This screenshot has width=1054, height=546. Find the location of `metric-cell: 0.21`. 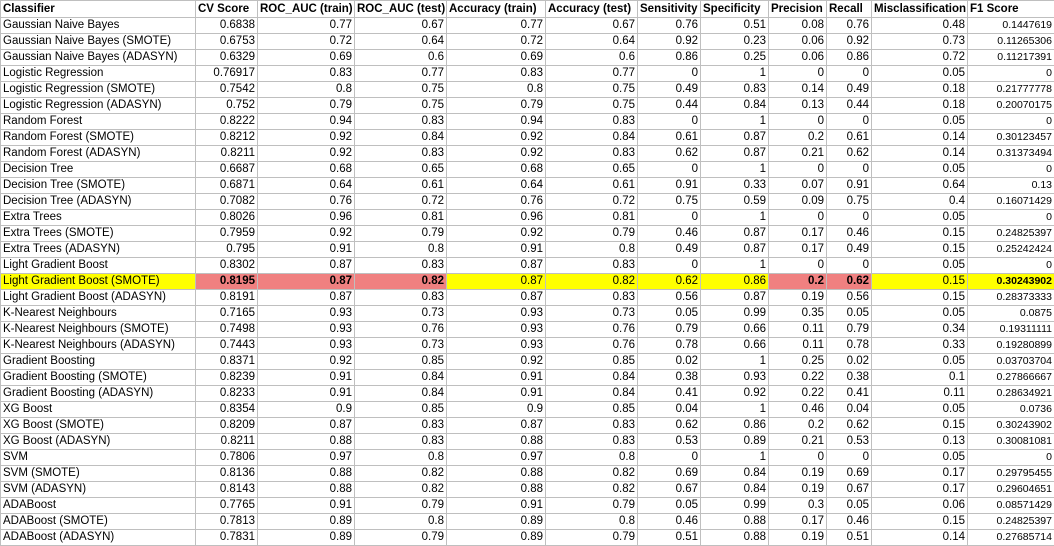

metric-cell: 0.21 is located at coordinates (798, 154).